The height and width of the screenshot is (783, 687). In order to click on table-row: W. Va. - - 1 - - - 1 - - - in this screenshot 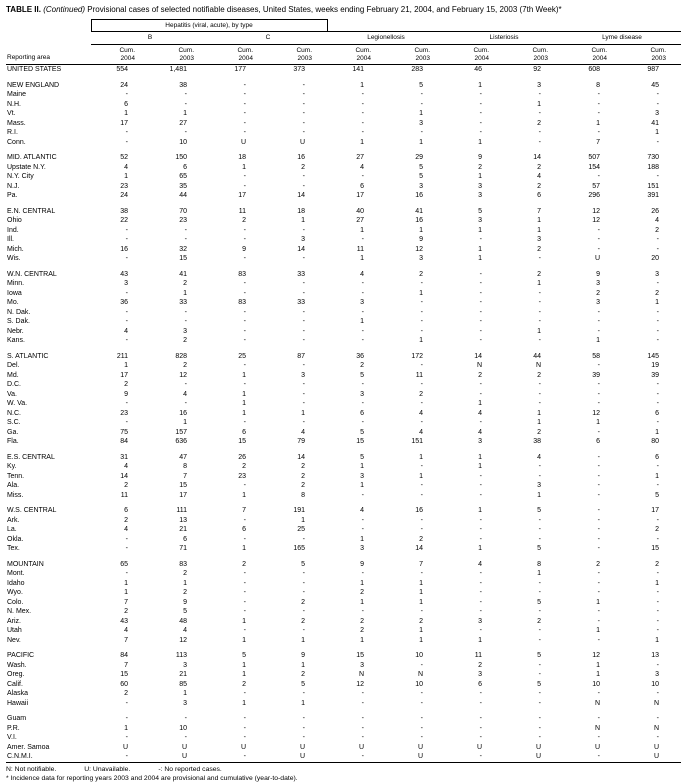, I will do `click(343, 404)`.